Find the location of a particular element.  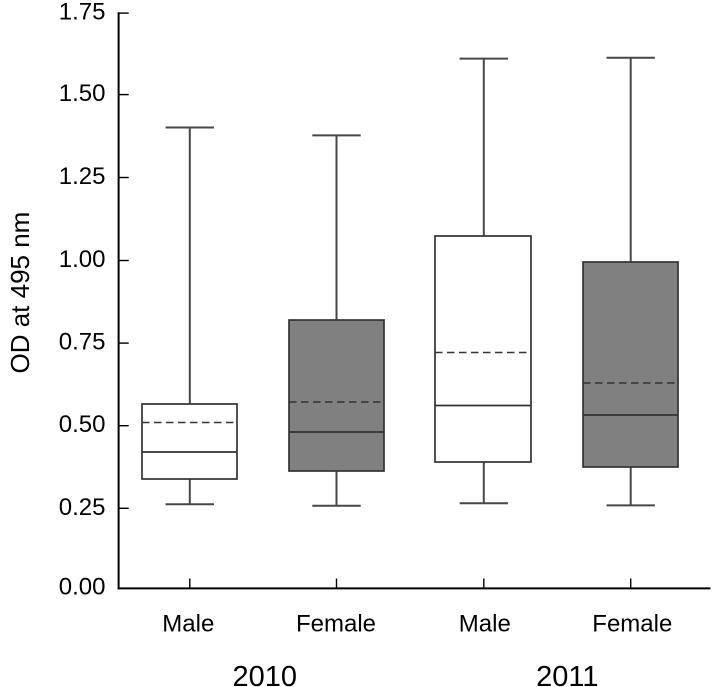

svg-text: 1.25 is located at coordinates (82, 176).